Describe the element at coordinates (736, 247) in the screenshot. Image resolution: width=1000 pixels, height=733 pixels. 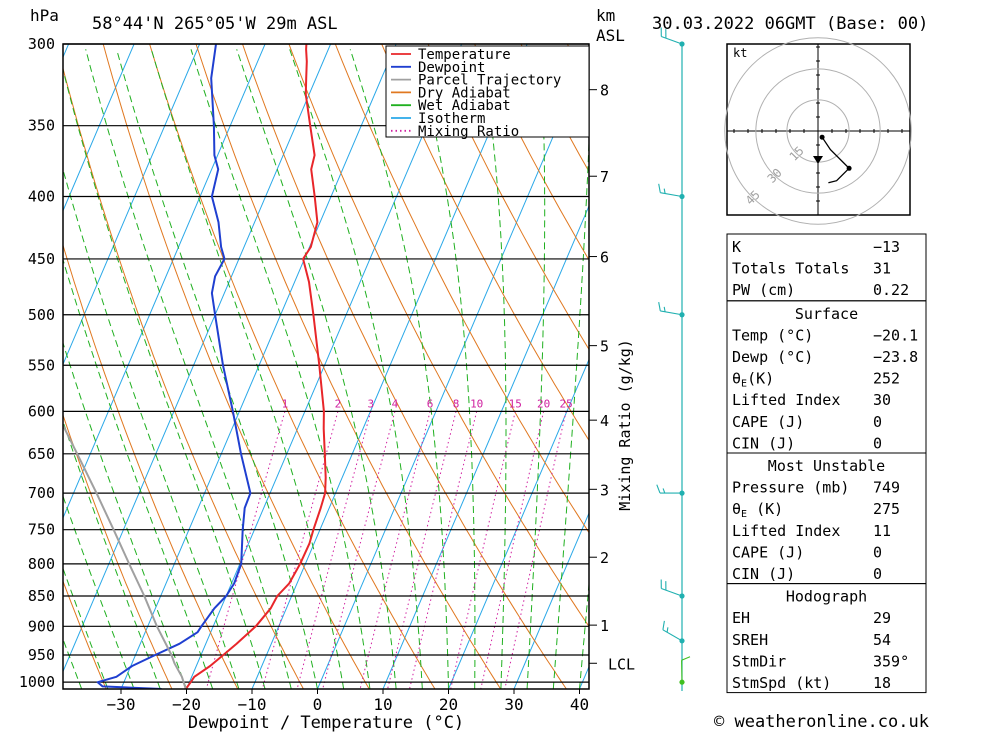
I see `index-label: K` at that location.